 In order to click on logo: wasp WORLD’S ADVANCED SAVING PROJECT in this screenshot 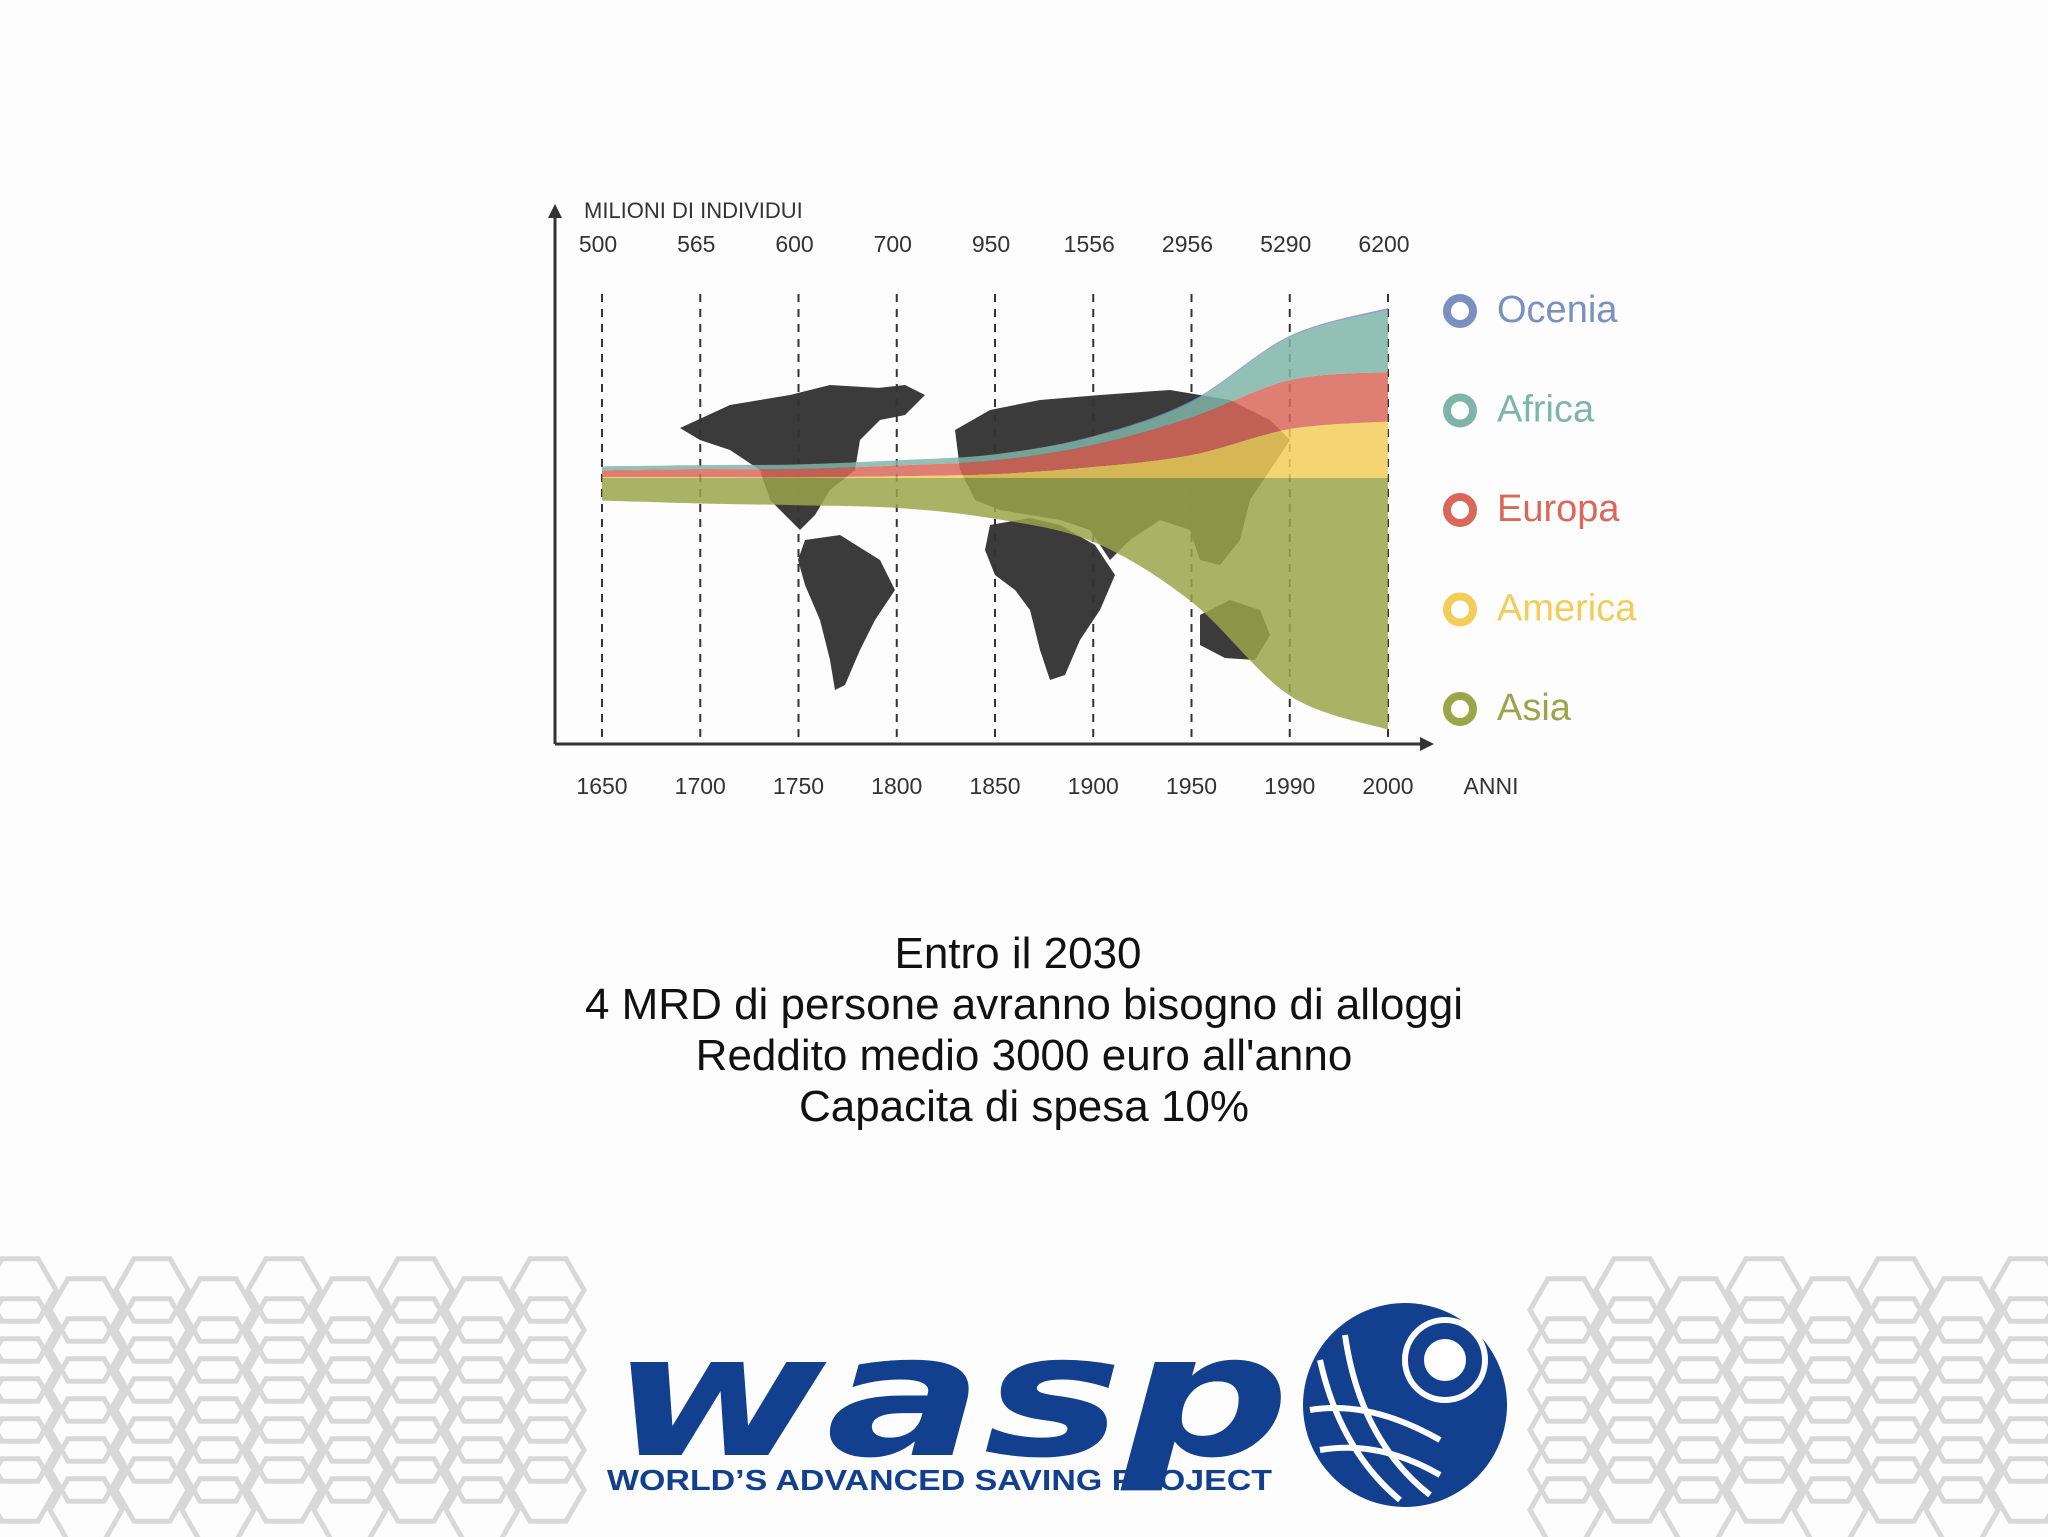, I will do `click(1057, 1402)`.